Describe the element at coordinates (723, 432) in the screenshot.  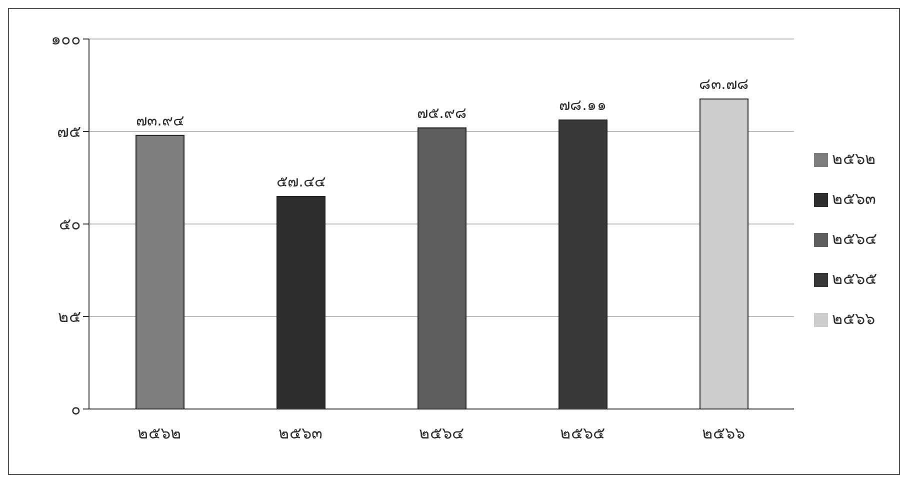
I see `x-tick-label: ๒๕๖๖` at that location.